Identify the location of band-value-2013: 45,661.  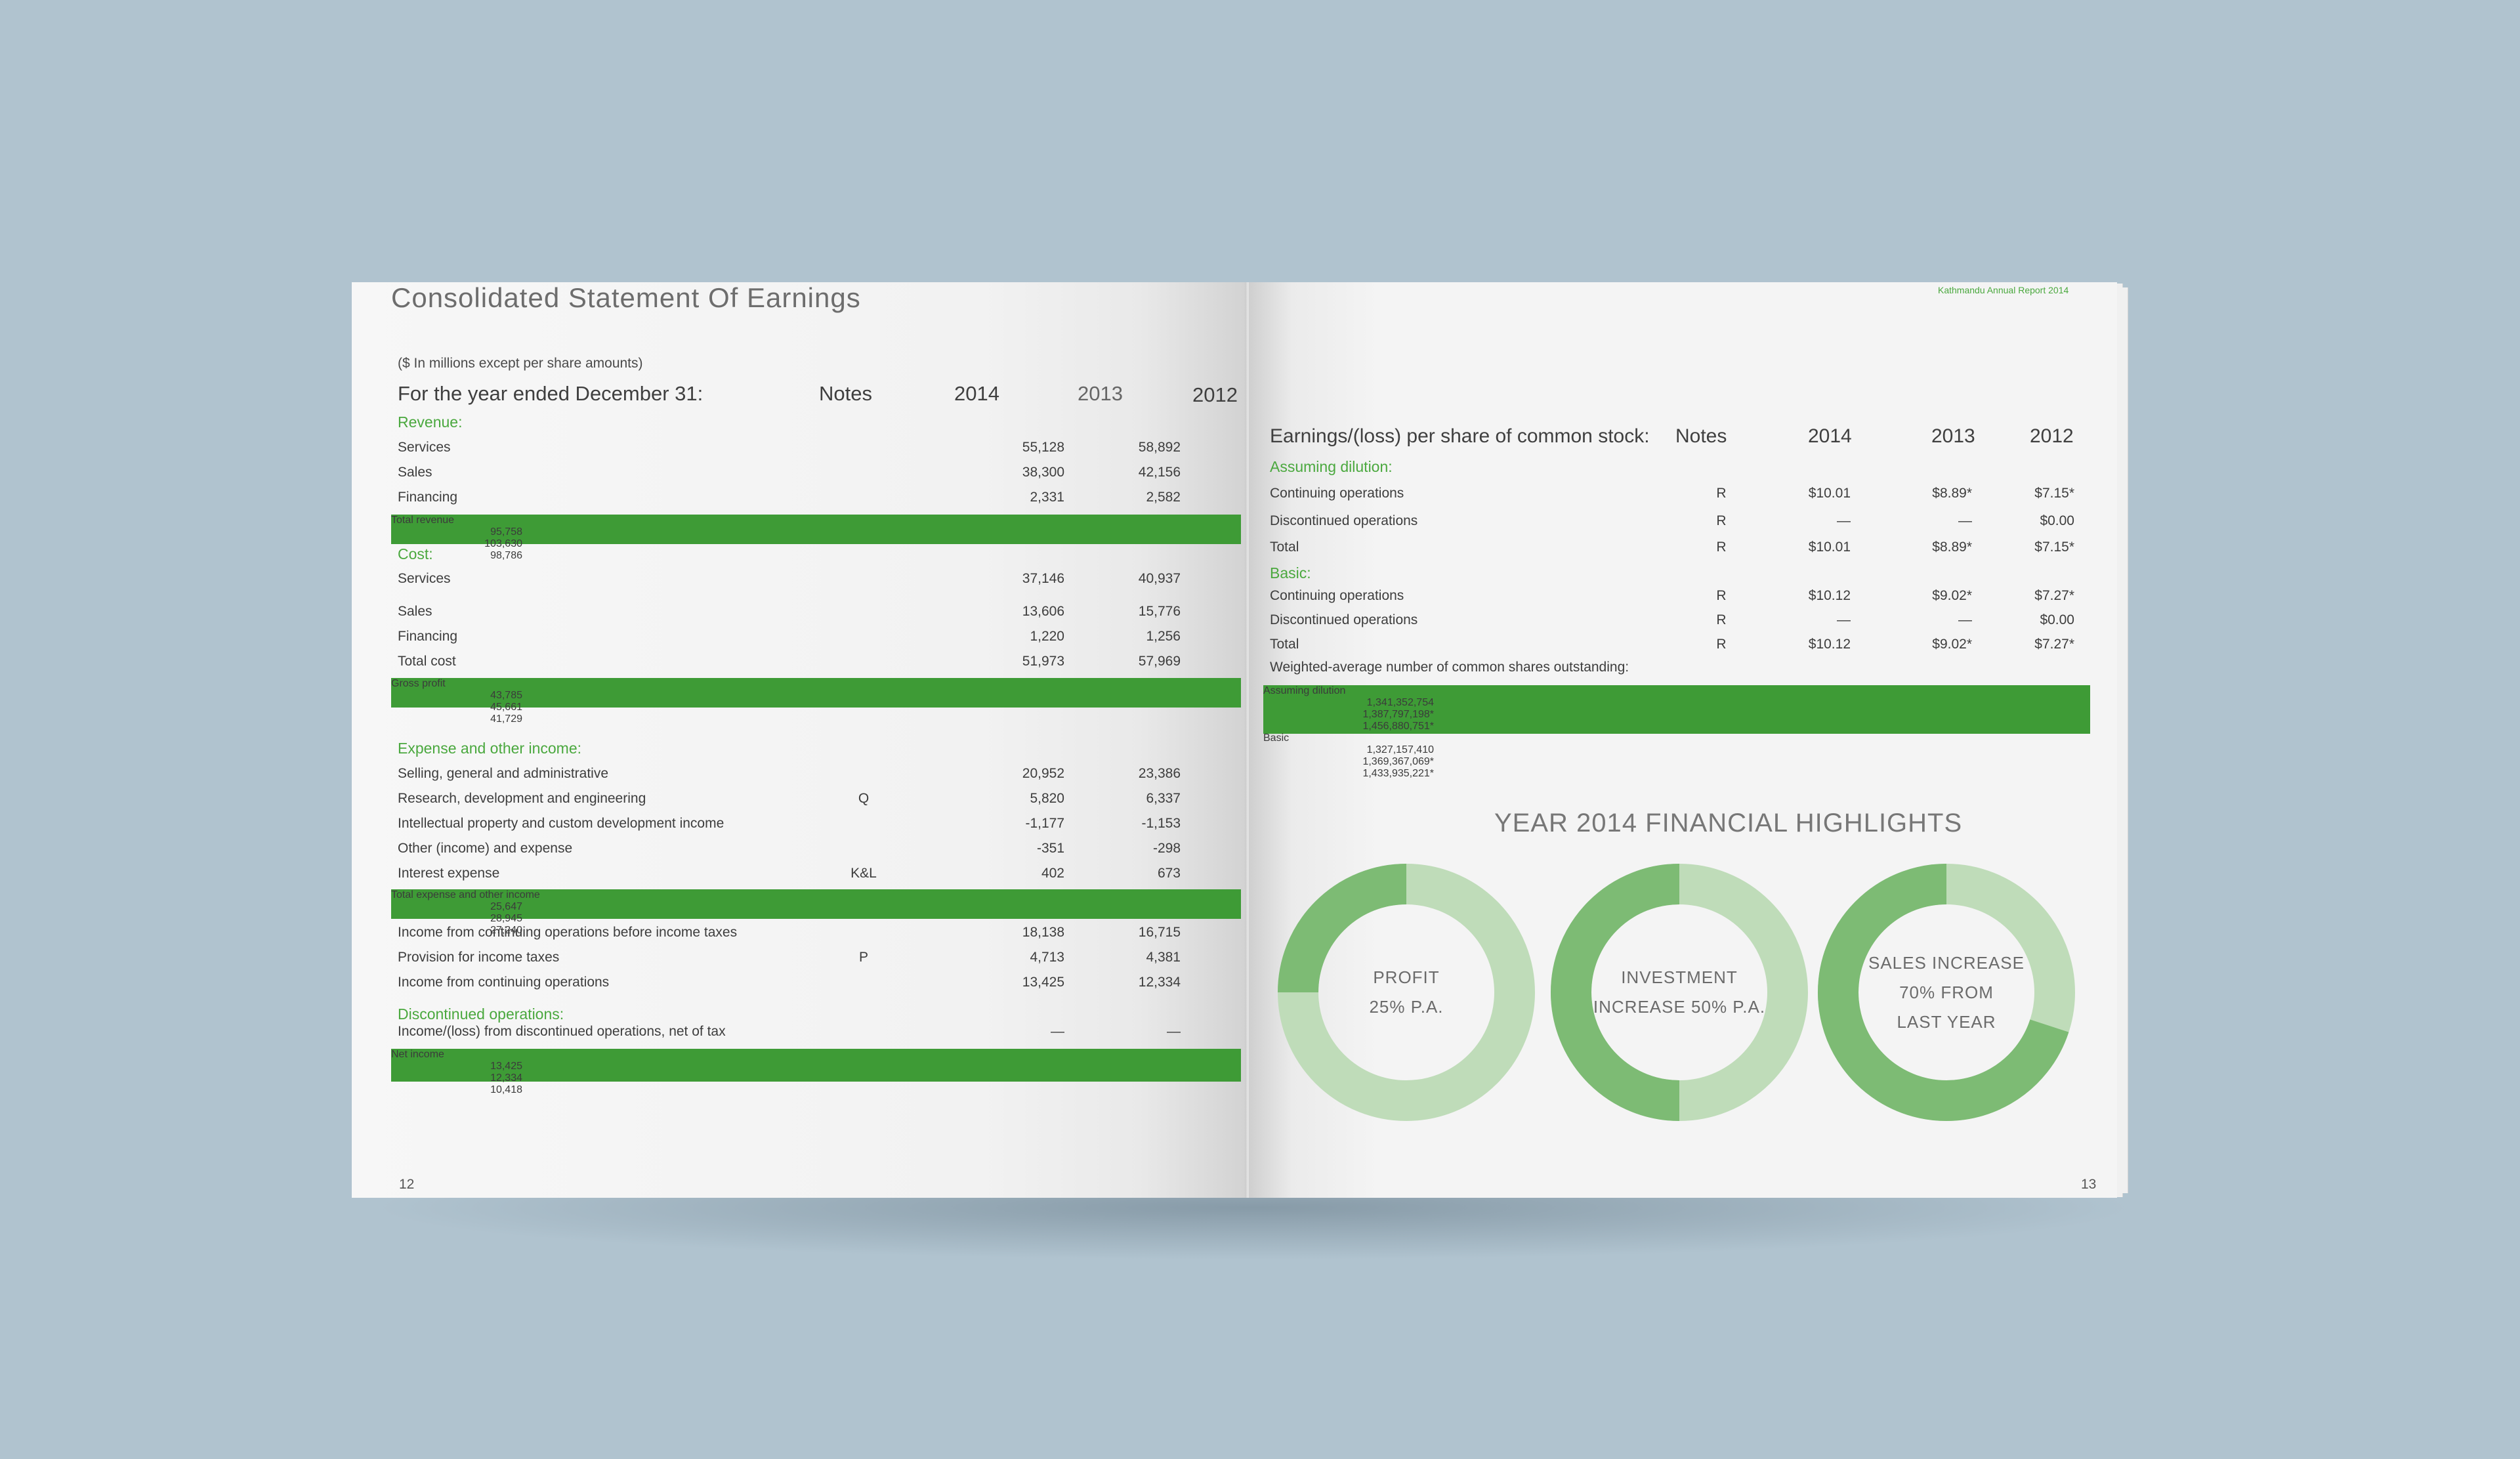
(506, 707).